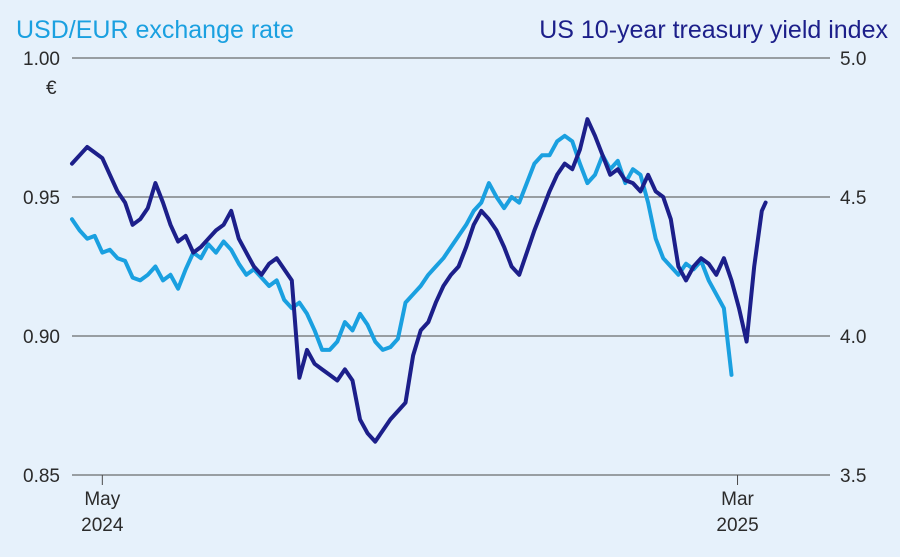 This screenshot has height=557, width=900. What do you see at coordinates (102, 499) in the screenshot?
I see `x-tick-month: May` at bounding box center [102, 499].